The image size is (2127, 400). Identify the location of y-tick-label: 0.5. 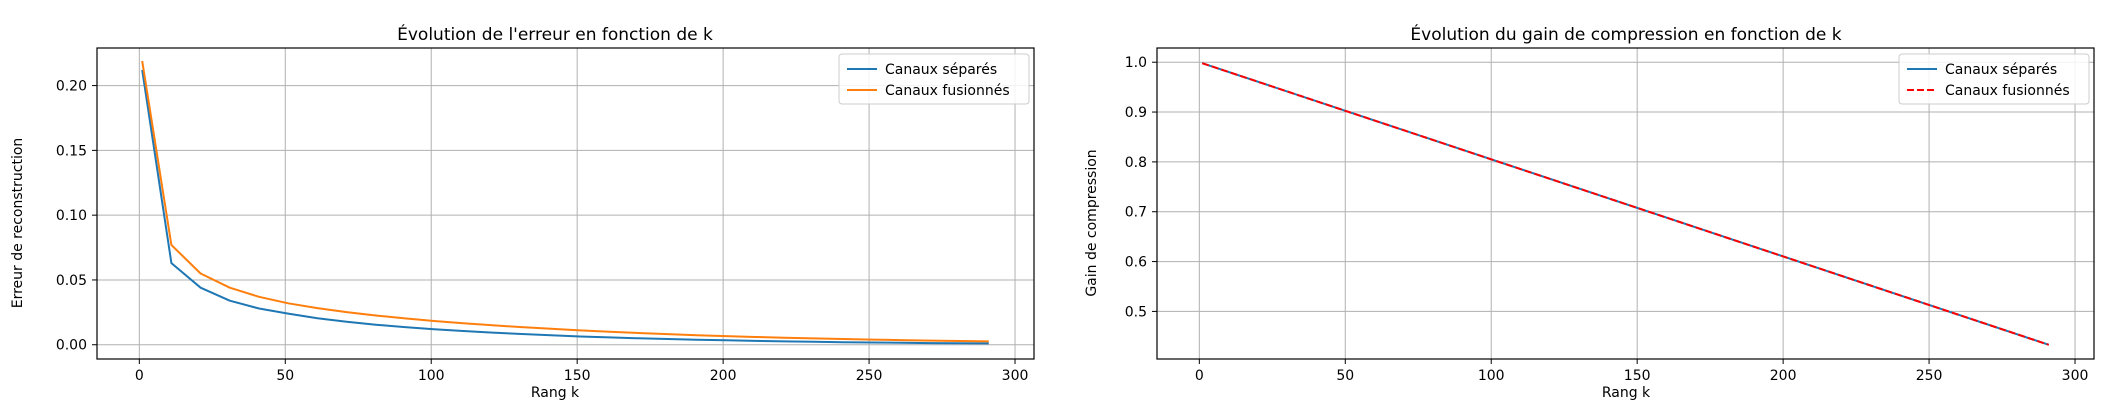
(1136, 312).